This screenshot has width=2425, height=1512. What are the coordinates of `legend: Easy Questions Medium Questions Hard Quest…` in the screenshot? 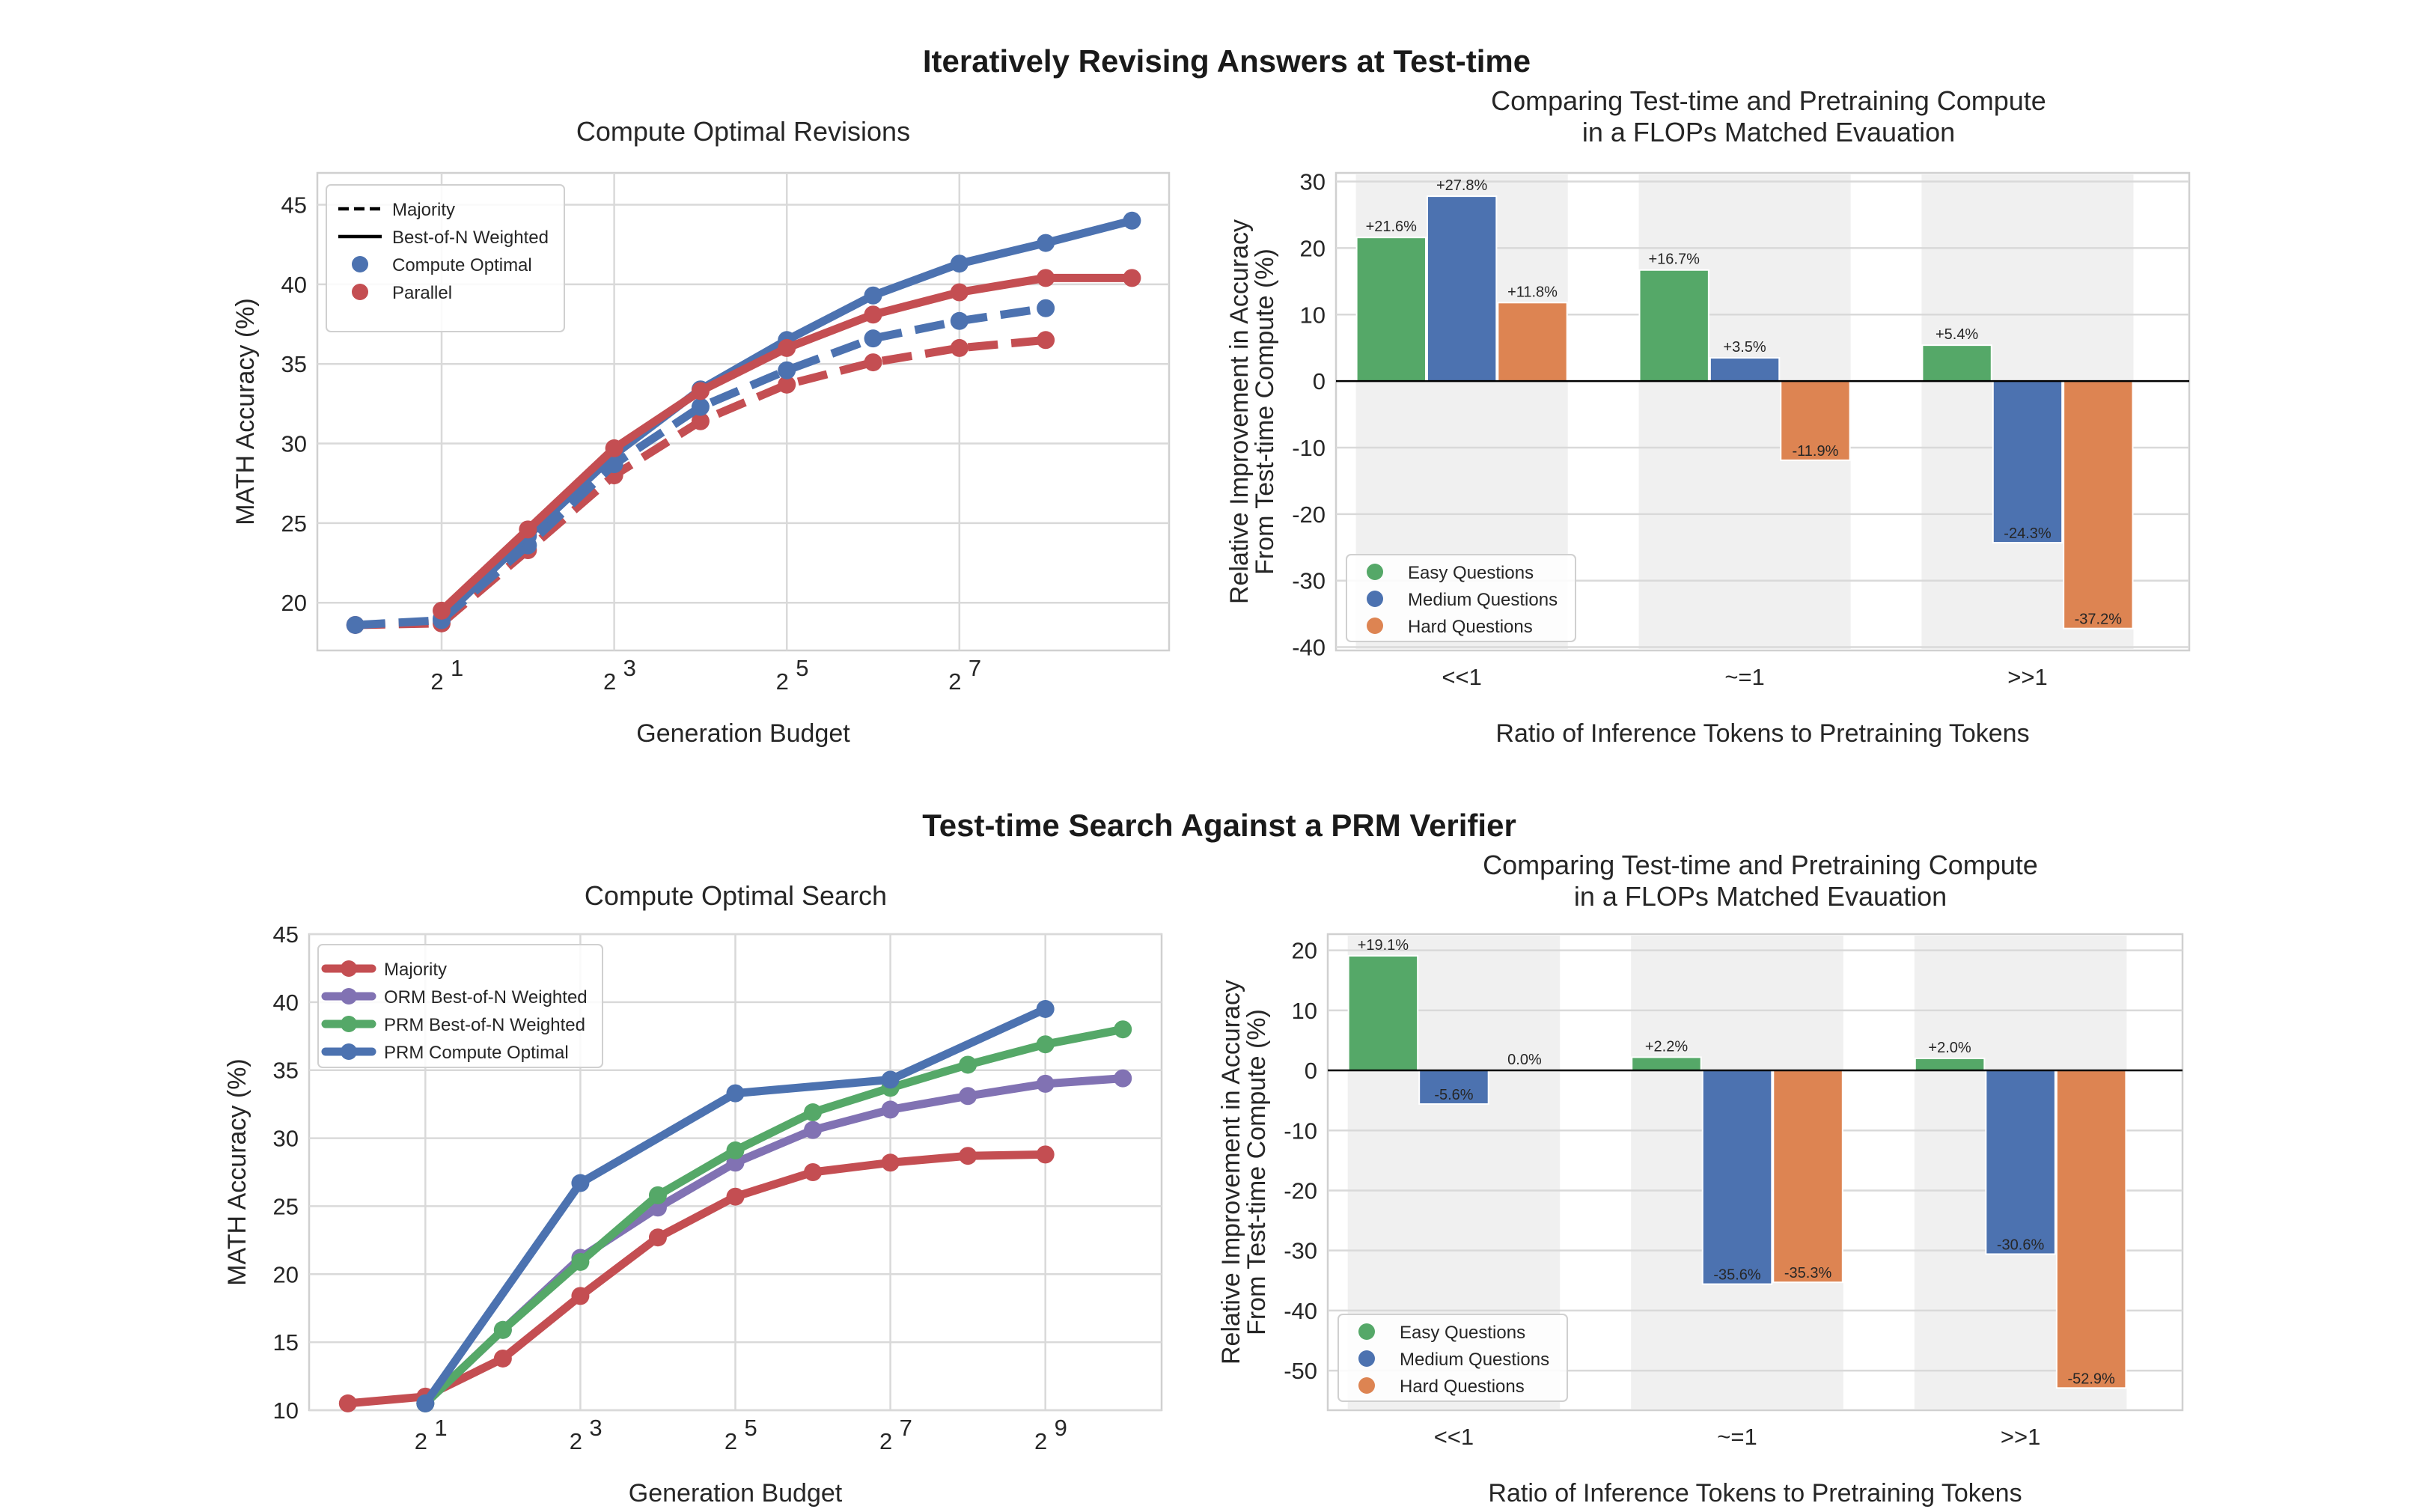 It's located at (1461, 598).